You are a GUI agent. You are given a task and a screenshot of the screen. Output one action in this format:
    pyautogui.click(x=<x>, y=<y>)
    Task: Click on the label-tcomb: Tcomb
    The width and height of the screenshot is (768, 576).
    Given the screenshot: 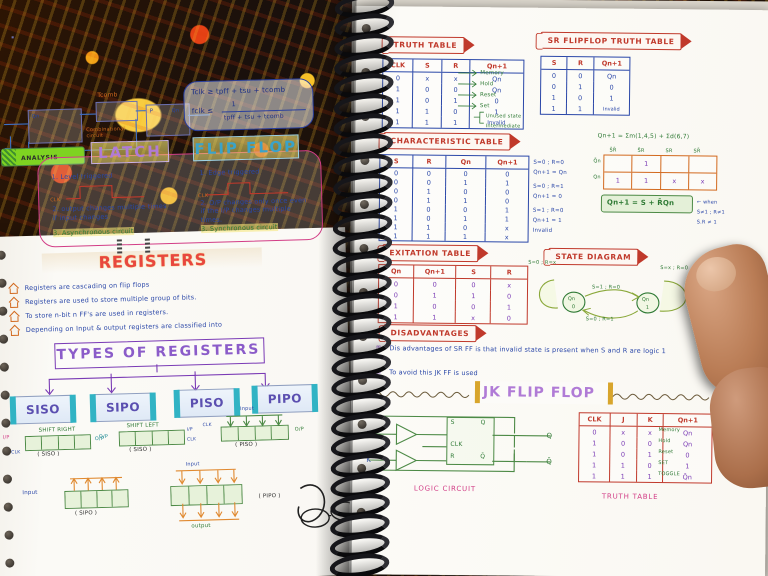 What is the action you would take?
    pyautogui.click(x=107, y=95)
    